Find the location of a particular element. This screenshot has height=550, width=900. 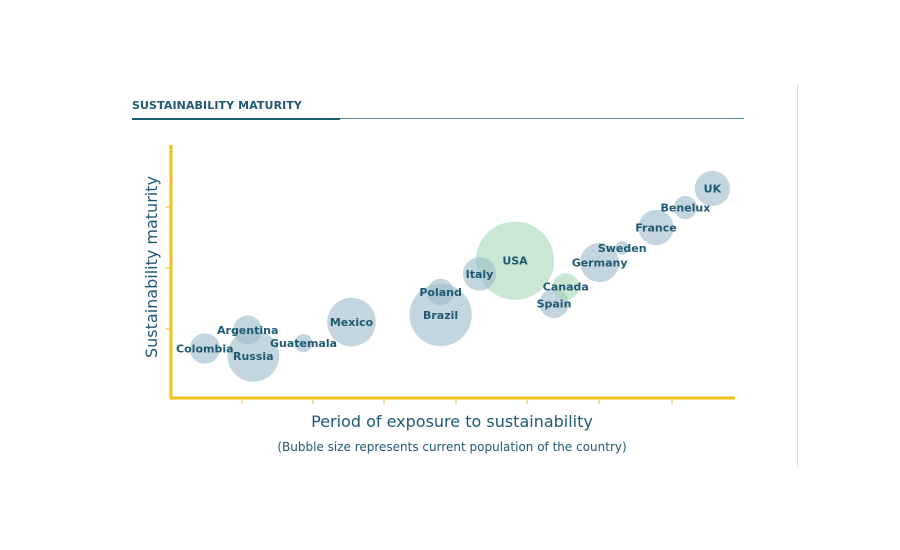

title-underline is located at coordinates (438, 118).